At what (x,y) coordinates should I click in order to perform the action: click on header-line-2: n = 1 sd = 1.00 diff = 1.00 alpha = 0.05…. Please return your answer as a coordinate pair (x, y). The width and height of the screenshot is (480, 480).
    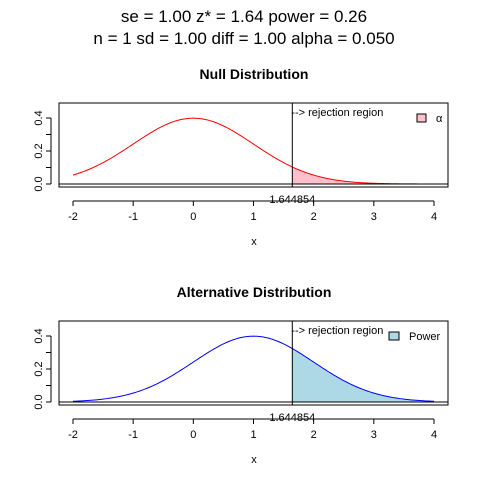
    Looking at the image, I should click on (243, 38).